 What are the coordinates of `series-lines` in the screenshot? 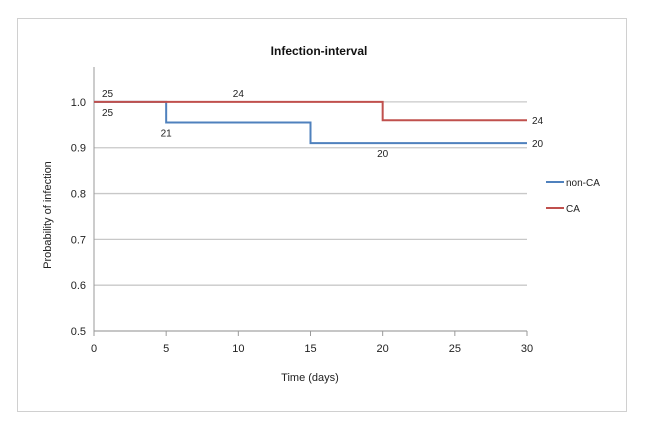 It's located at (310, 122).